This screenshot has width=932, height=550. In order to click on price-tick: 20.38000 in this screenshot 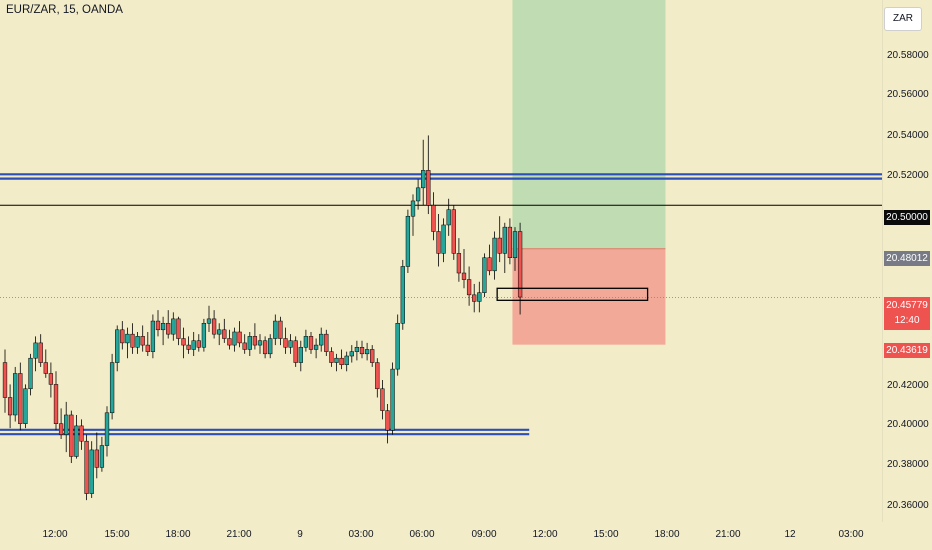, I will do `click(908, 464)`.